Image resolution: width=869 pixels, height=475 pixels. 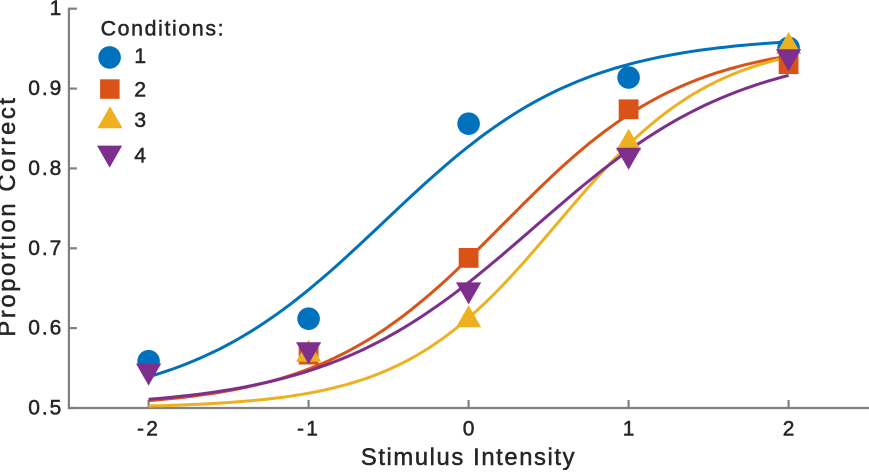 What do you see at coordinates (468, 457) in the screenshot?
I see `svg-text: Stimulus Intensity` at bounding box center [468, 457].